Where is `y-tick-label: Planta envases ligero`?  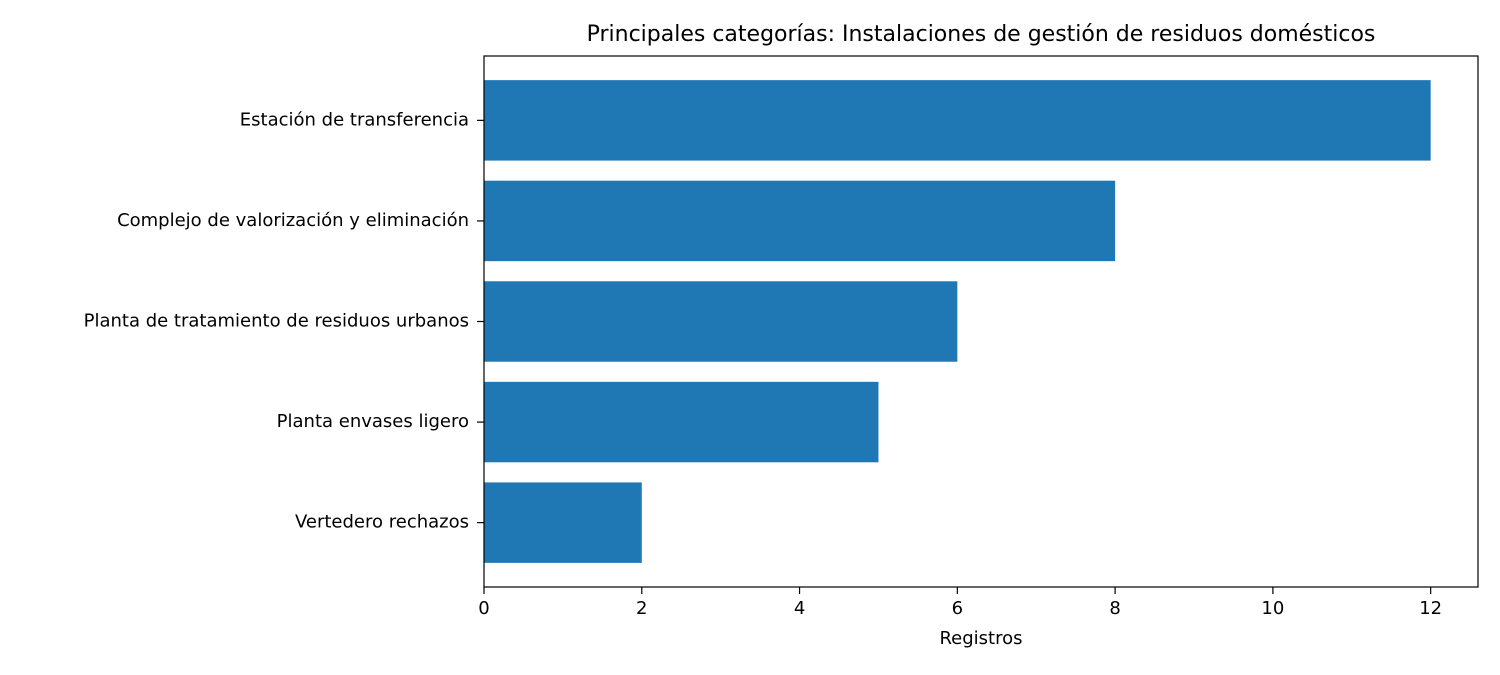 y-tick-label: Planta envases ligero is located at coordinates (373, 421).